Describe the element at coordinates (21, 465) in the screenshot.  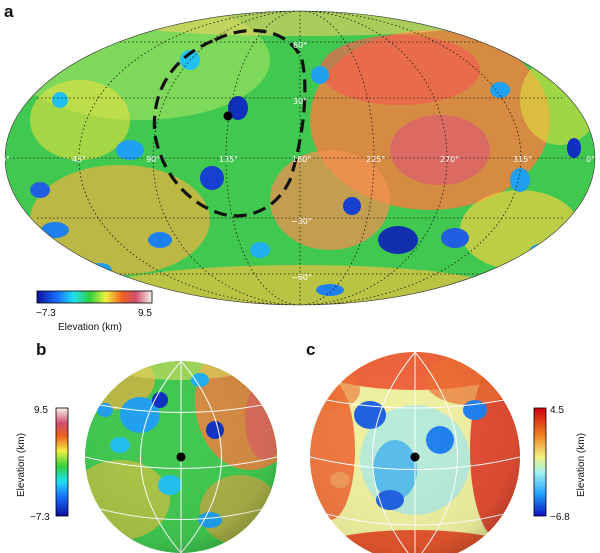
I see `colorbar-b-title: Elevation (km)` at that location.